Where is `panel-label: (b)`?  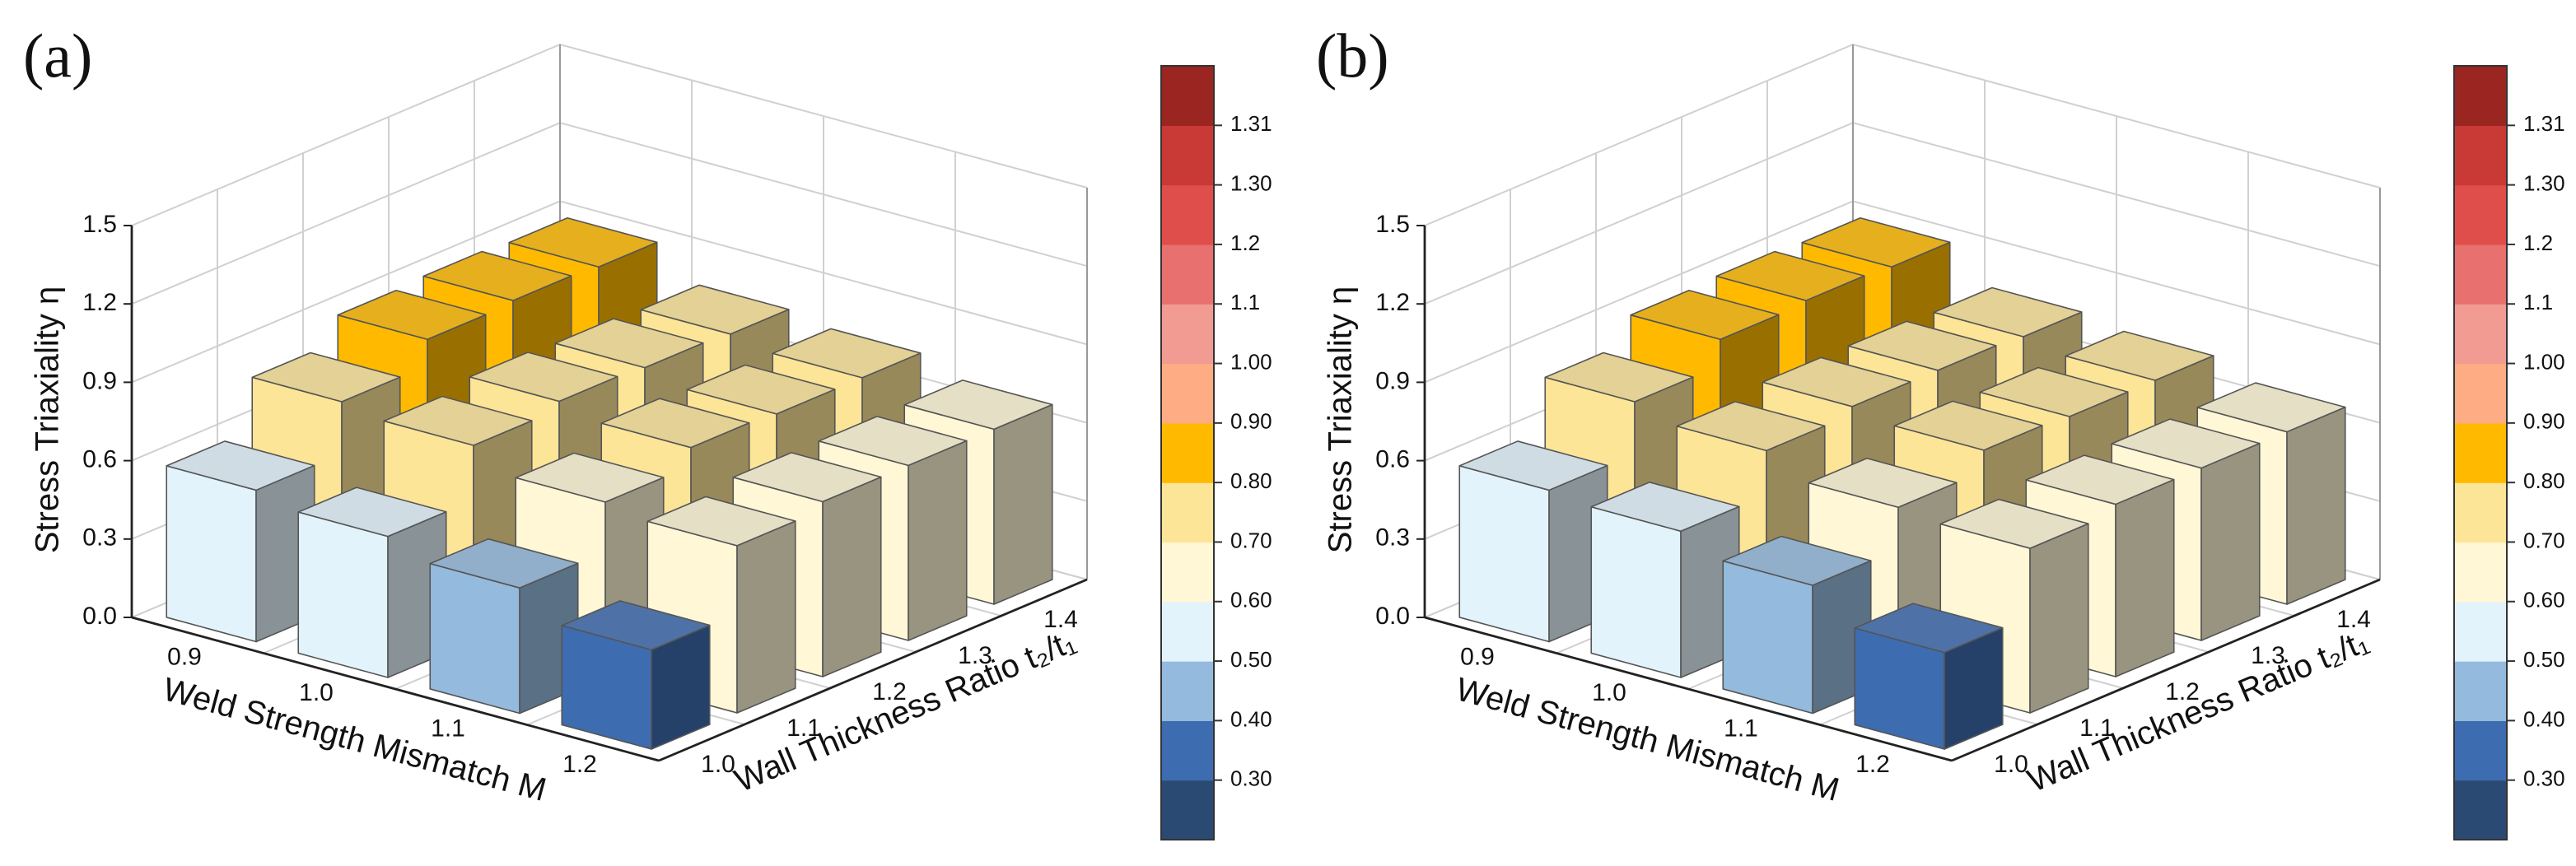 panel-label: (b) is located at coordinates (1352, 56).